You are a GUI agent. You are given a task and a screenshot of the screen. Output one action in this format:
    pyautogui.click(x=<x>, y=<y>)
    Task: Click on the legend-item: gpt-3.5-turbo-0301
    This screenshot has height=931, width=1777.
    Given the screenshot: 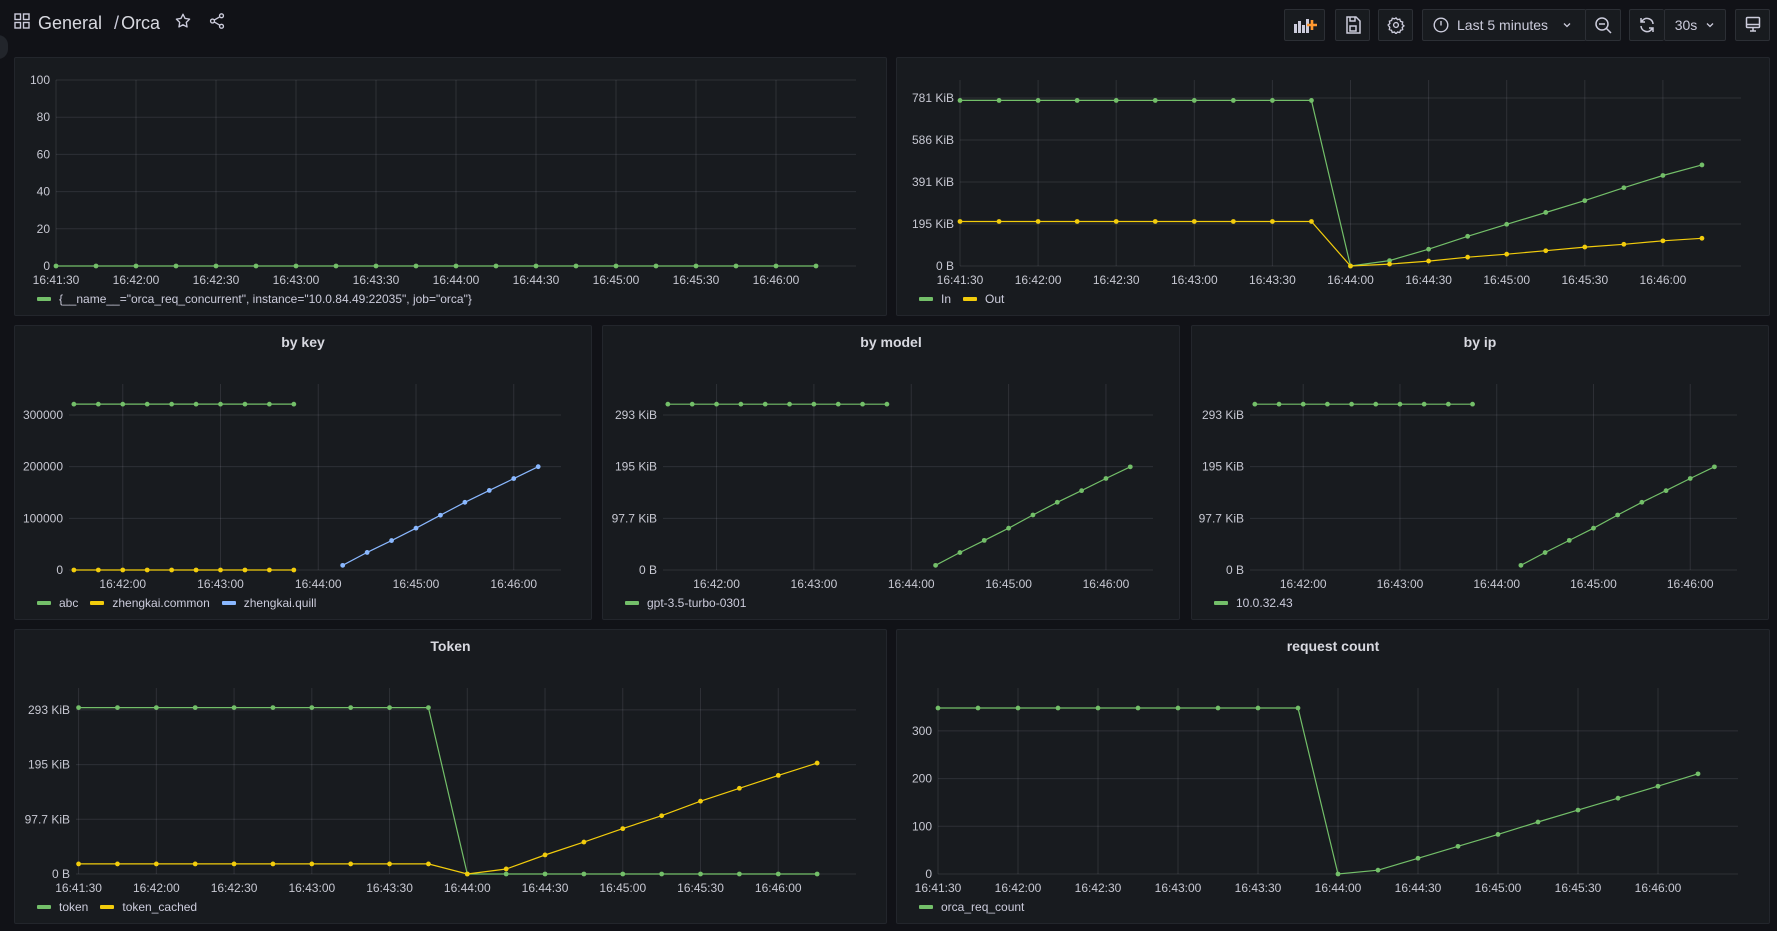 What is the action you would take?
    pyautogui.click(x=685, y=603)
    